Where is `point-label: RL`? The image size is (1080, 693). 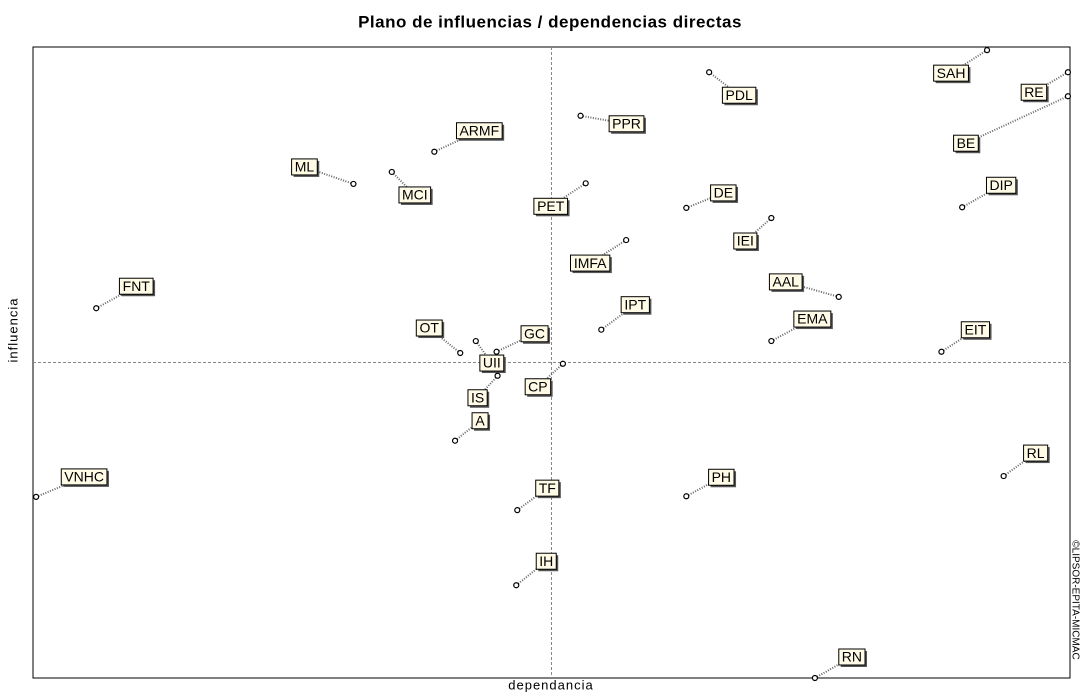 point-label: RL is located at coordinates (1036, 454).